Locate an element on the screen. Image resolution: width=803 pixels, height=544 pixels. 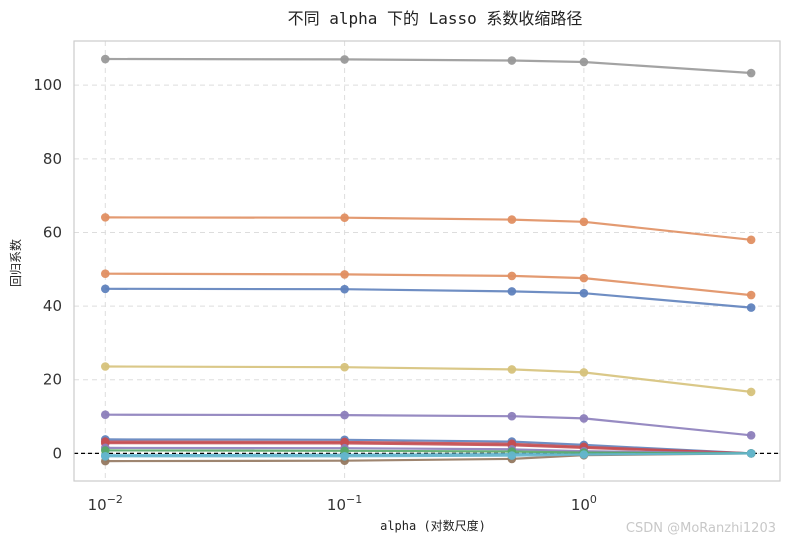
y-tick-label: 80 is located at coordinates (52, 159).